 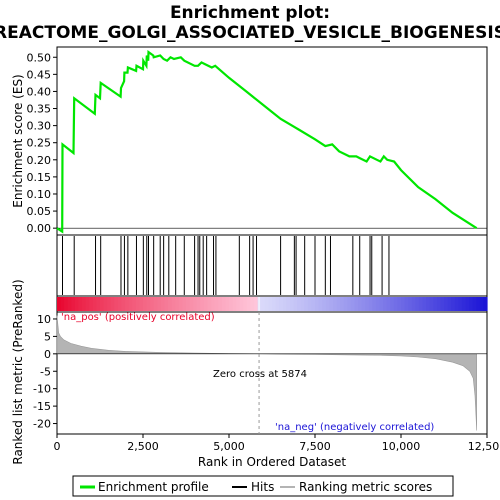 What do you see at coordinates (39, 177) in the screenshot?
I see `enrichment-y-tick-label: 0.15` at bounding box center [39, 177].